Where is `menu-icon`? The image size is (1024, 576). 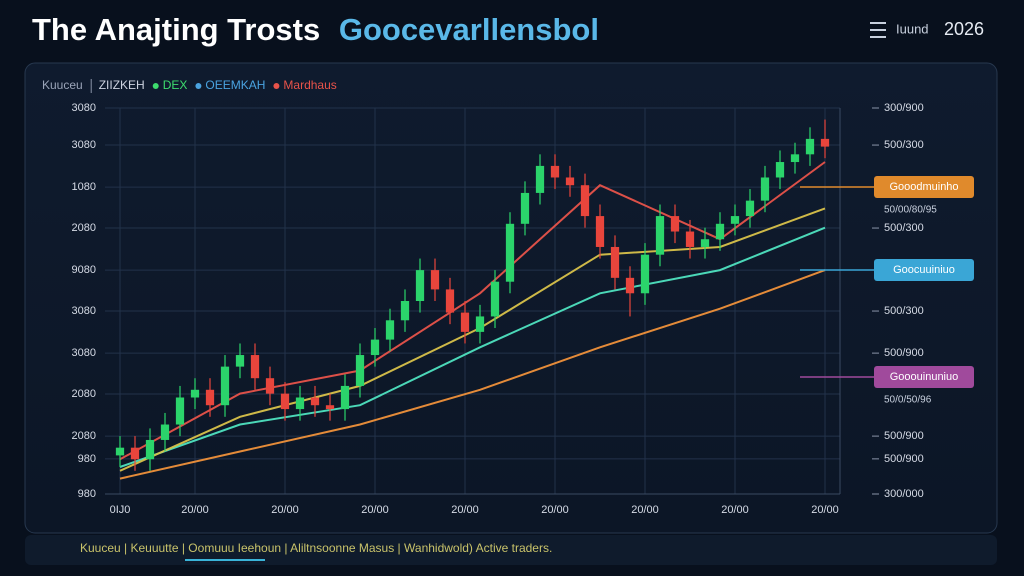 menu-icon is located at coordinates (878, 30).